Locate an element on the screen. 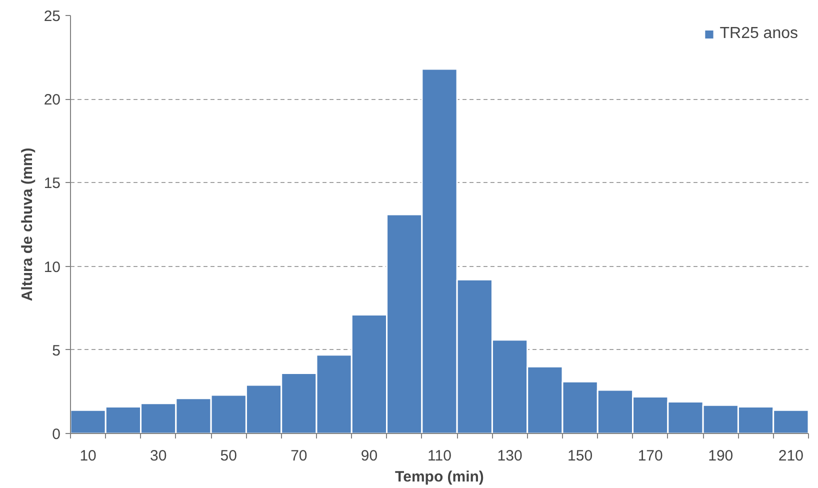 The width and height of the screenshot is (818, 488). x-tick-label: 150 is located at coordinates (580, 456).